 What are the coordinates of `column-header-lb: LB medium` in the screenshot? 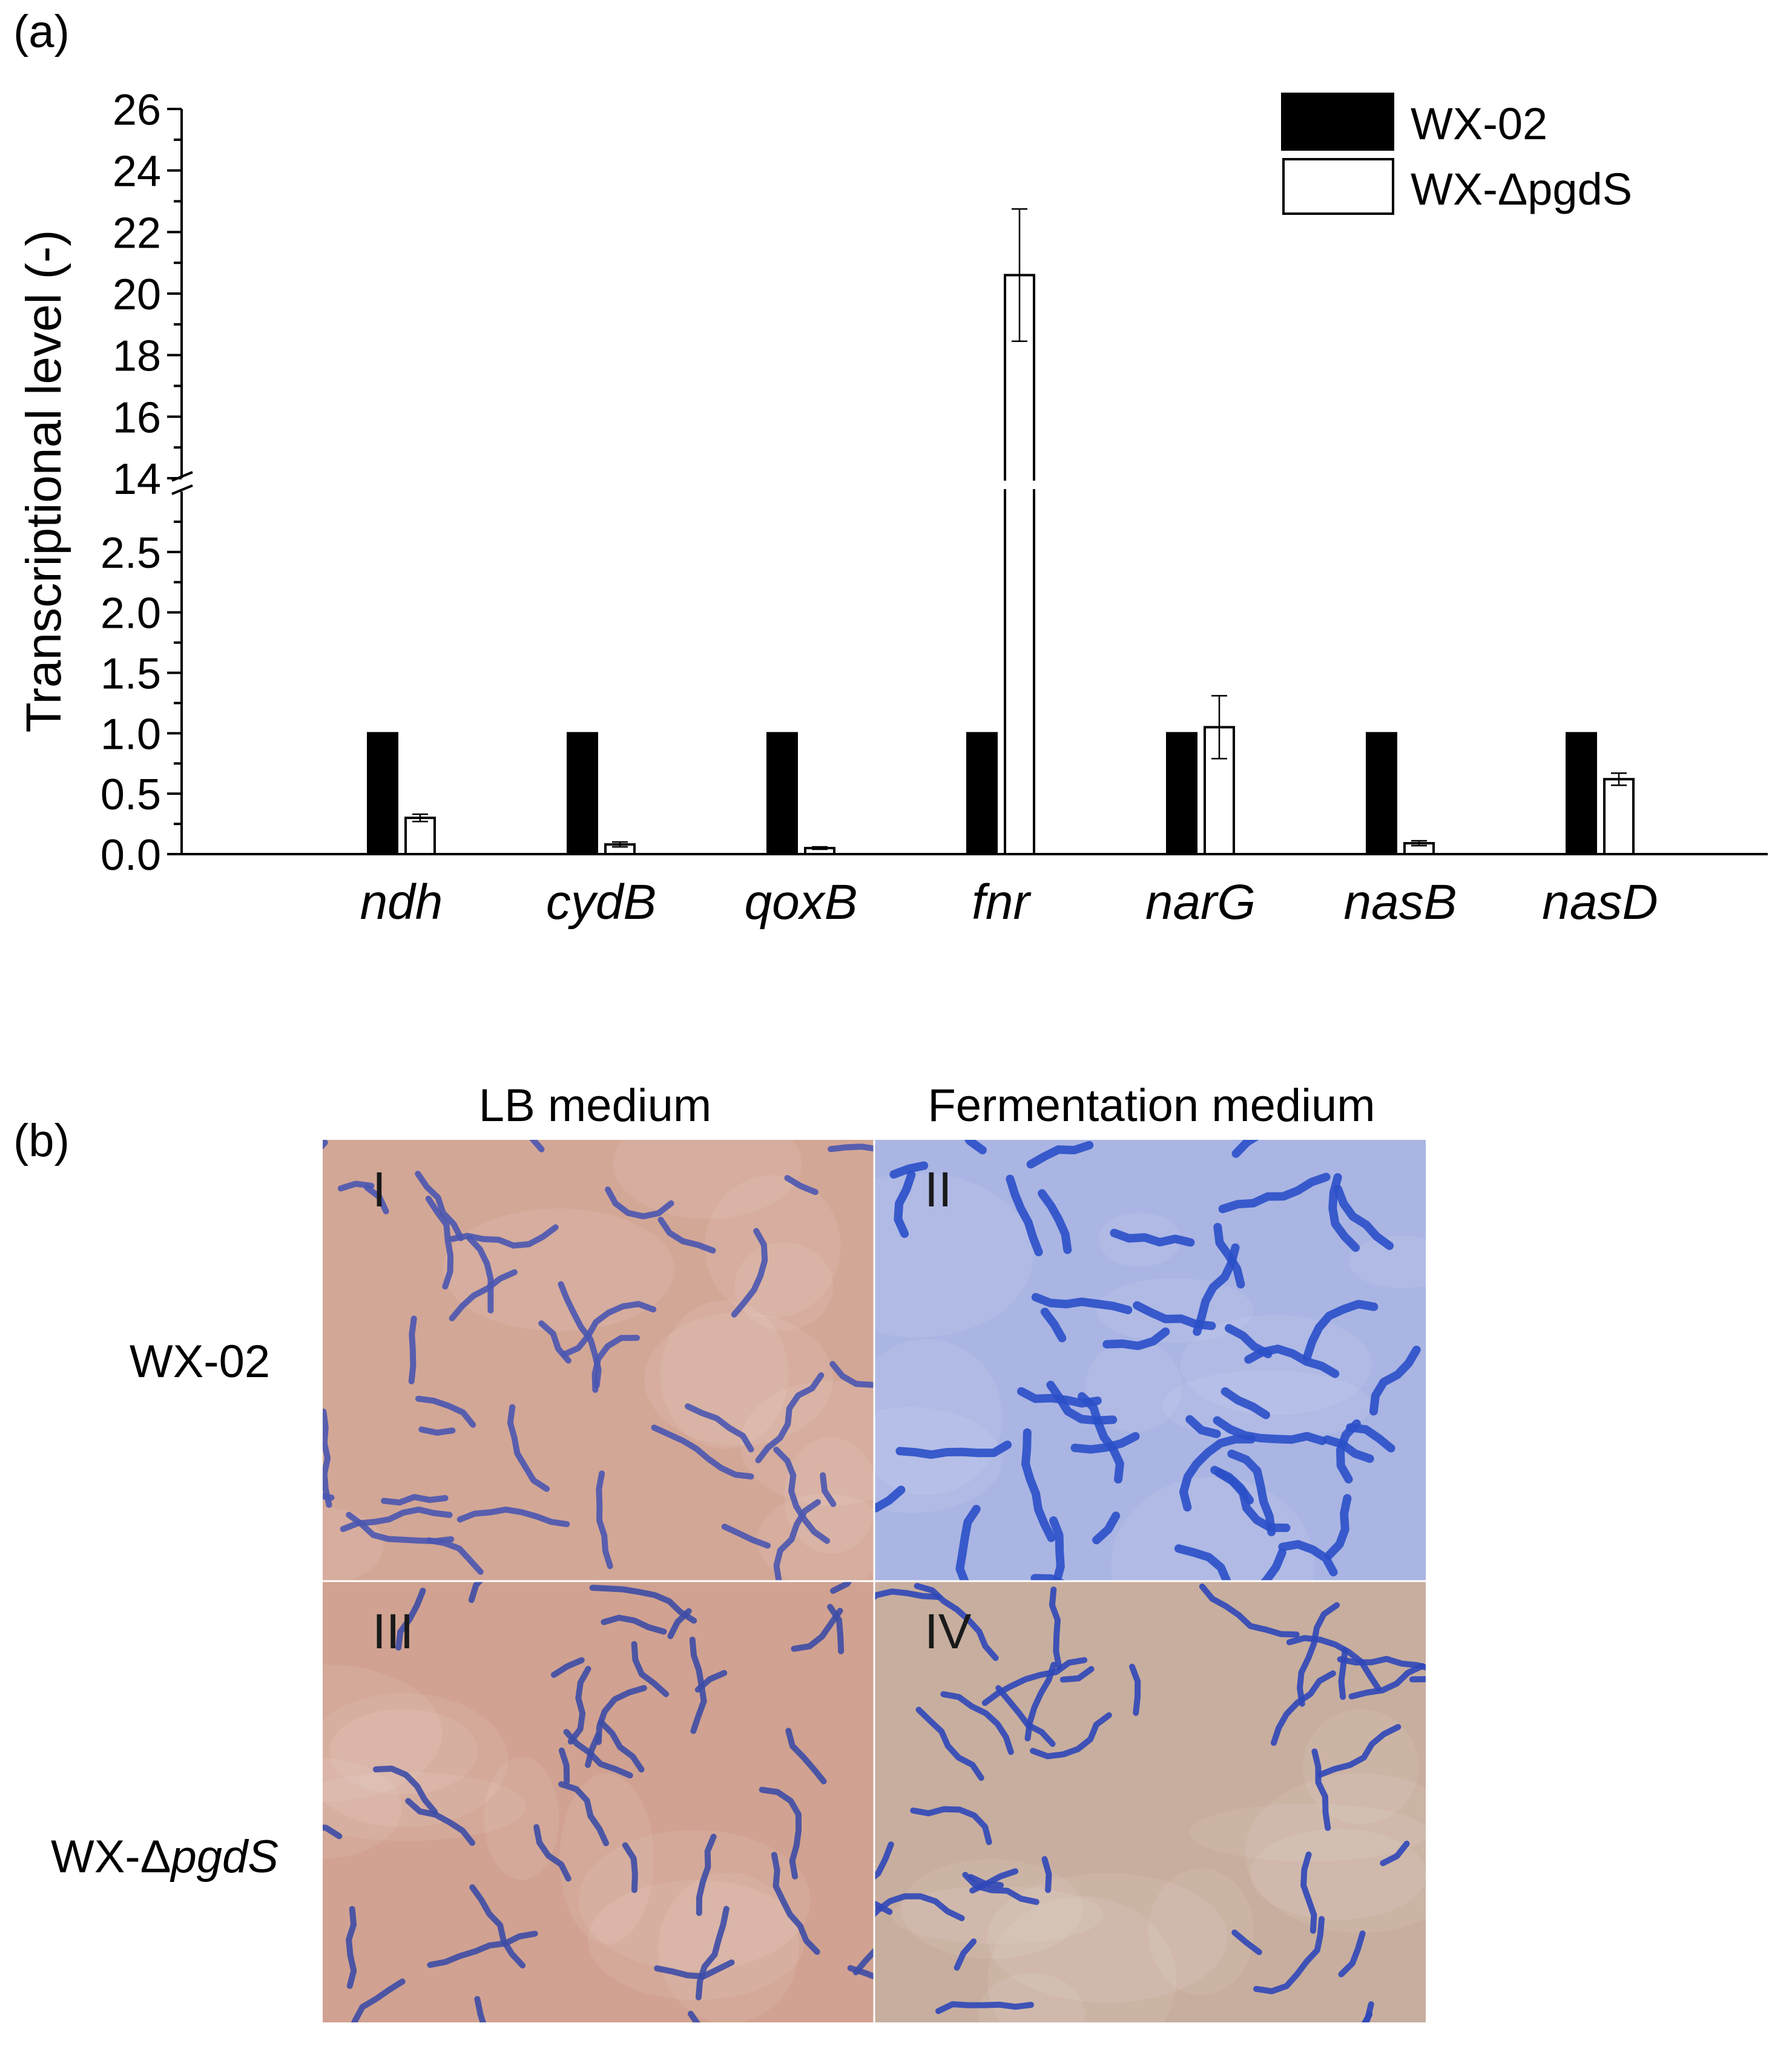 It's located at (595, 1106).